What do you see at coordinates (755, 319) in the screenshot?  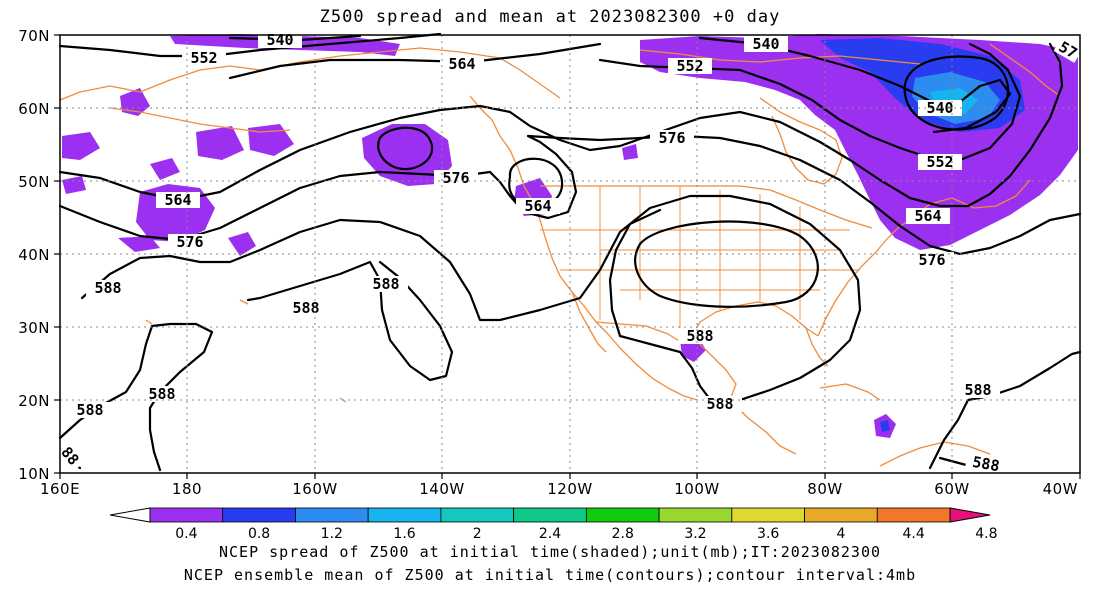 I see `coast-gulf` at bounding box center [755, 319].